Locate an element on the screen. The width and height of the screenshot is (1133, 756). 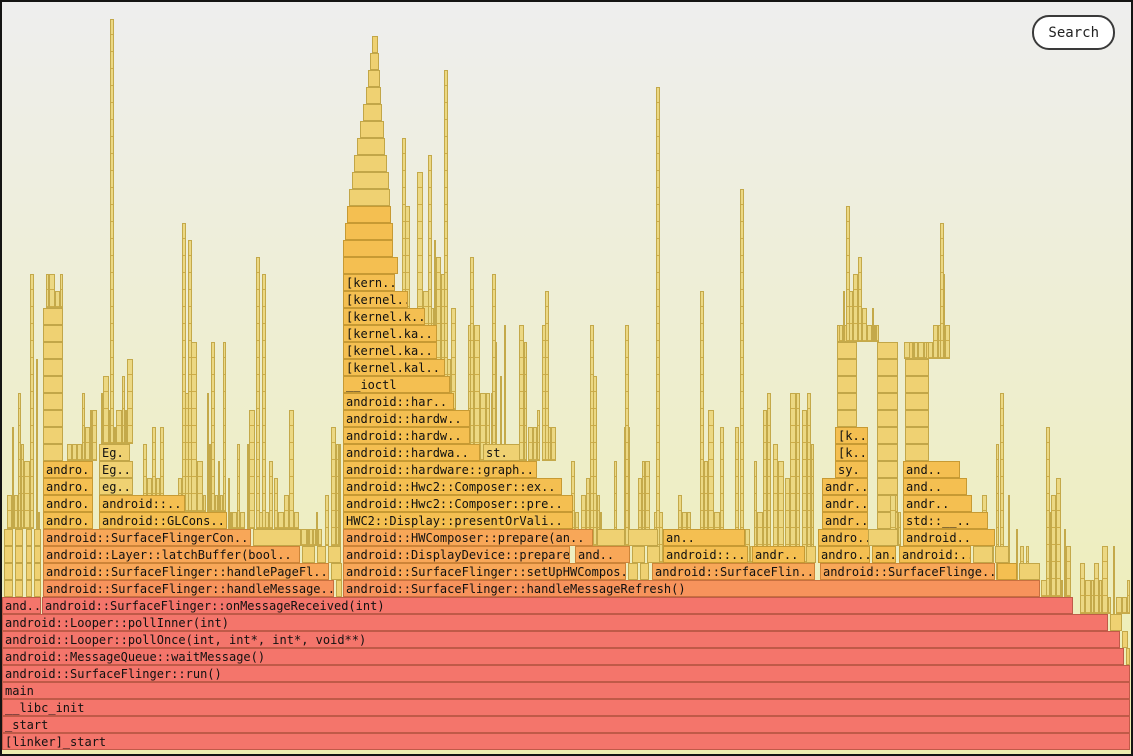
flame-frame: [linker]_start is located at coordinates (566, 741).